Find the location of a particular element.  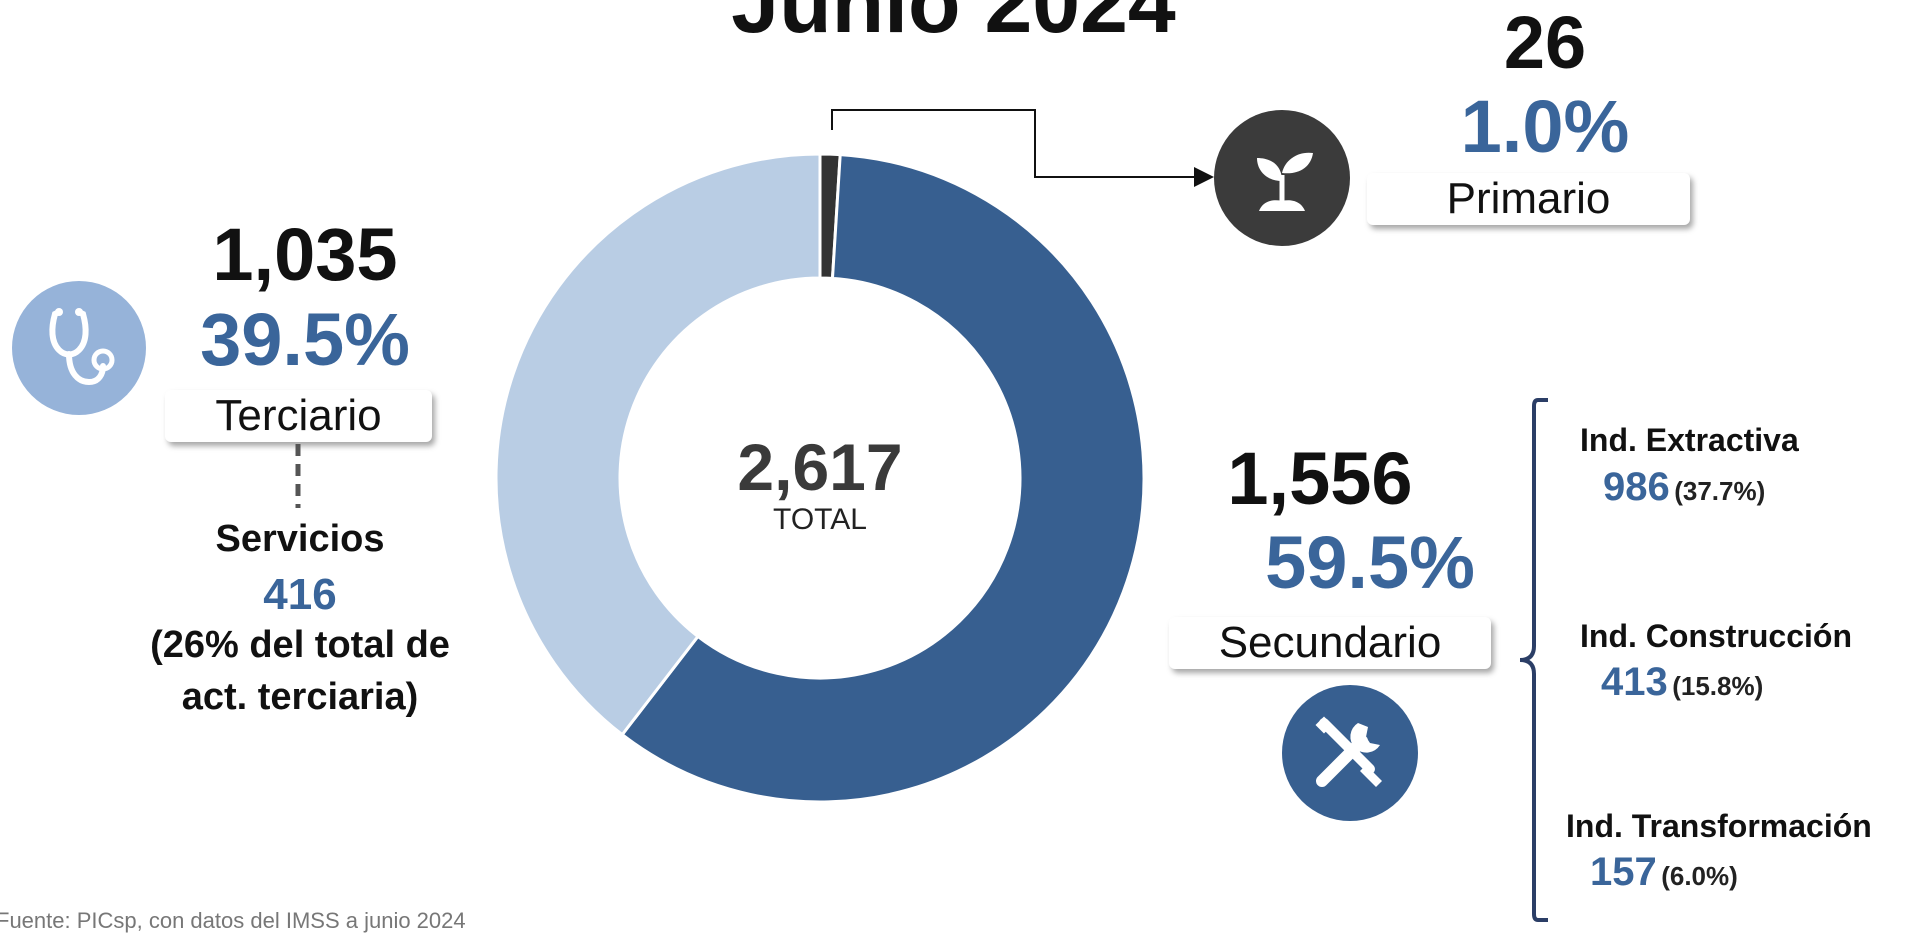

secundario-percent: 59.5% is located at coordinates (1370, 562).